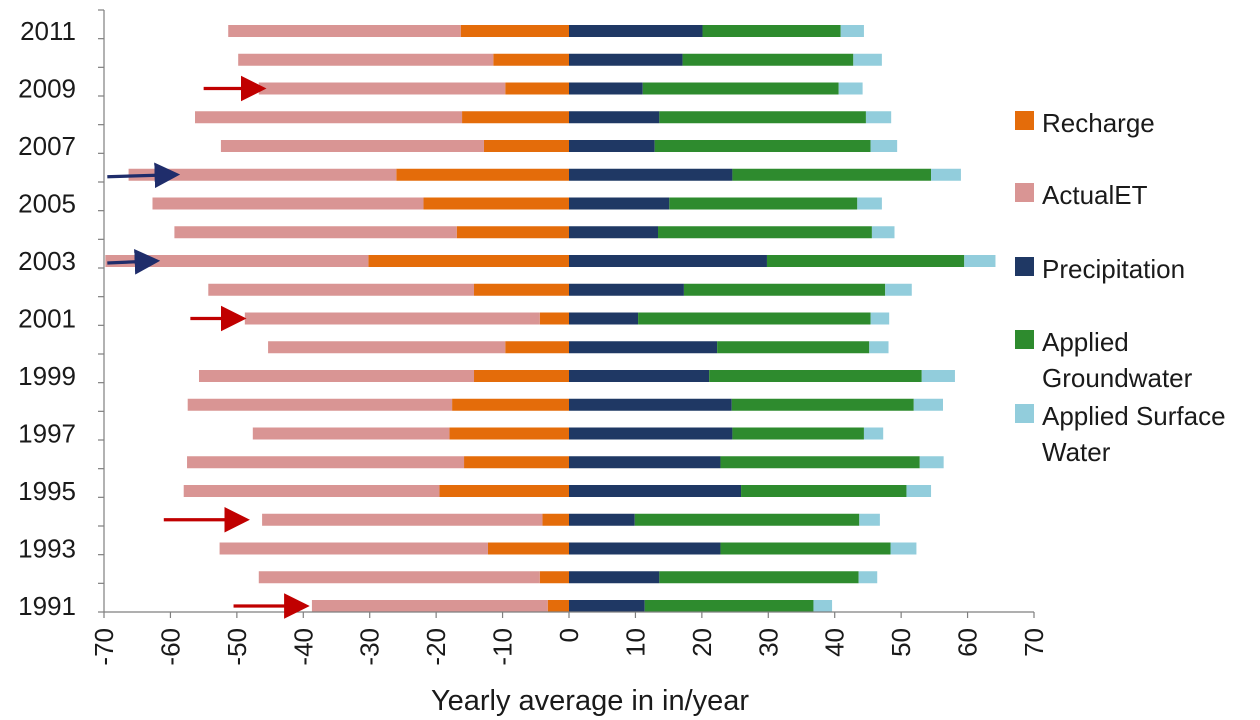 This screenshot has height=720, width=1260. Describe the element at coordinates (47, 606) in the screenshot. I see `y-tick-label-1991: 1991` at that location.